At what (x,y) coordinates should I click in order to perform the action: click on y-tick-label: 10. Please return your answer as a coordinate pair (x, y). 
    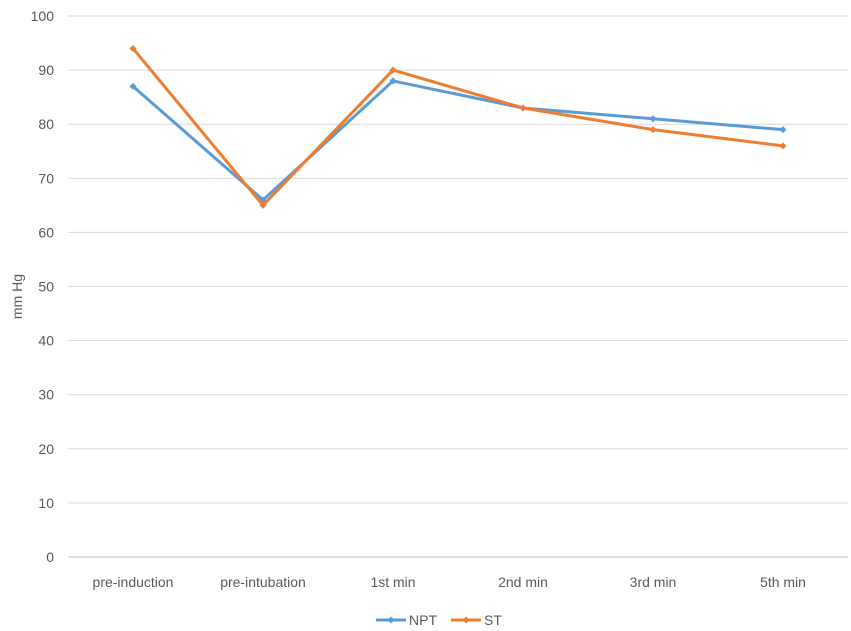
    Looking at the image, I should click on (46, 503).